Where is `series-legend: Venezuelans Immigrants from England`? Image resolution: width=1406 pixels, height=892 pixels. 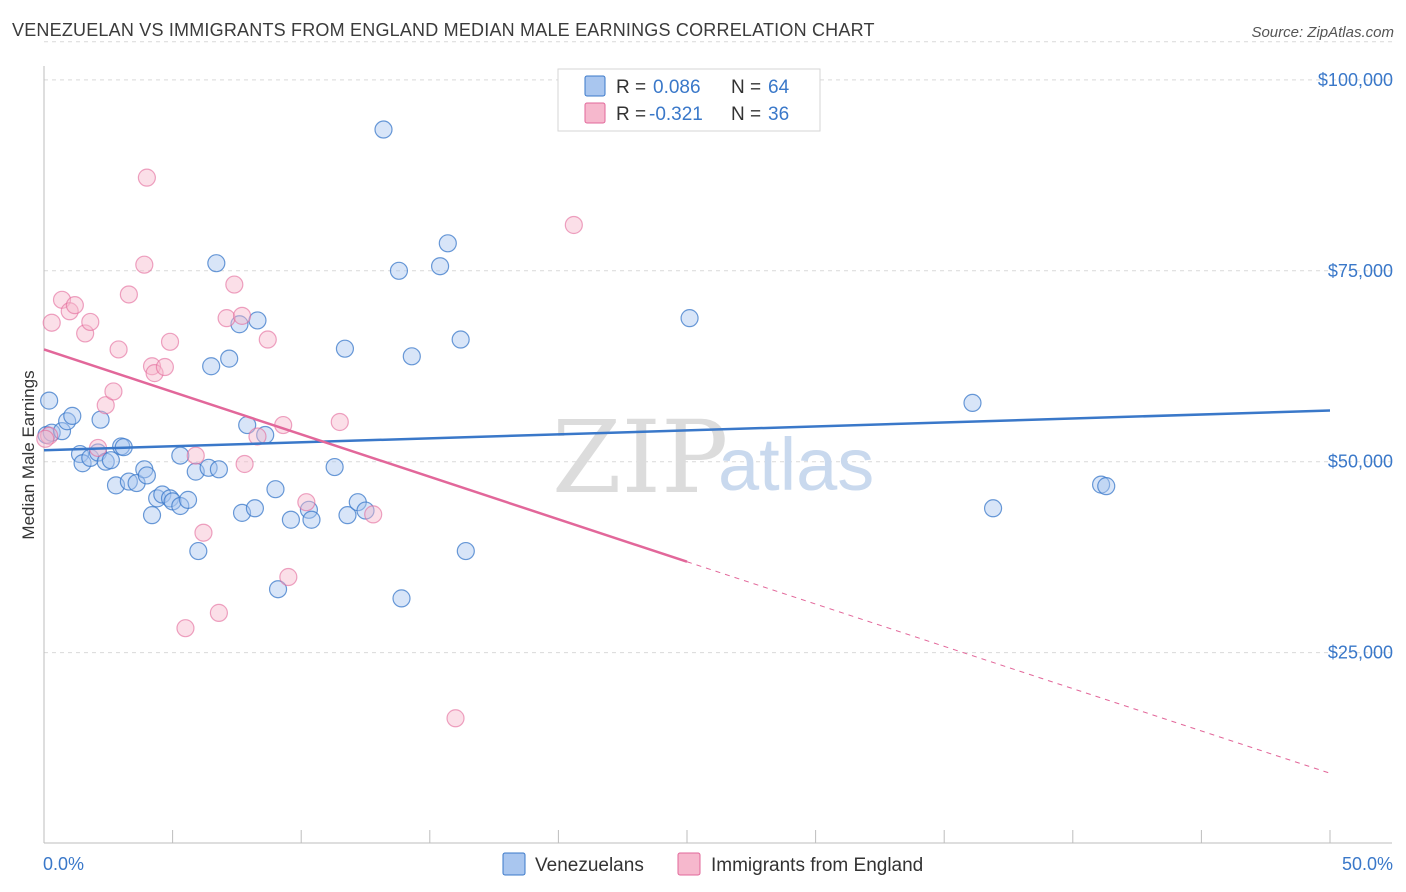
series-legend: Venezuelans Immigrants from England is located at coordinates (712, 864).